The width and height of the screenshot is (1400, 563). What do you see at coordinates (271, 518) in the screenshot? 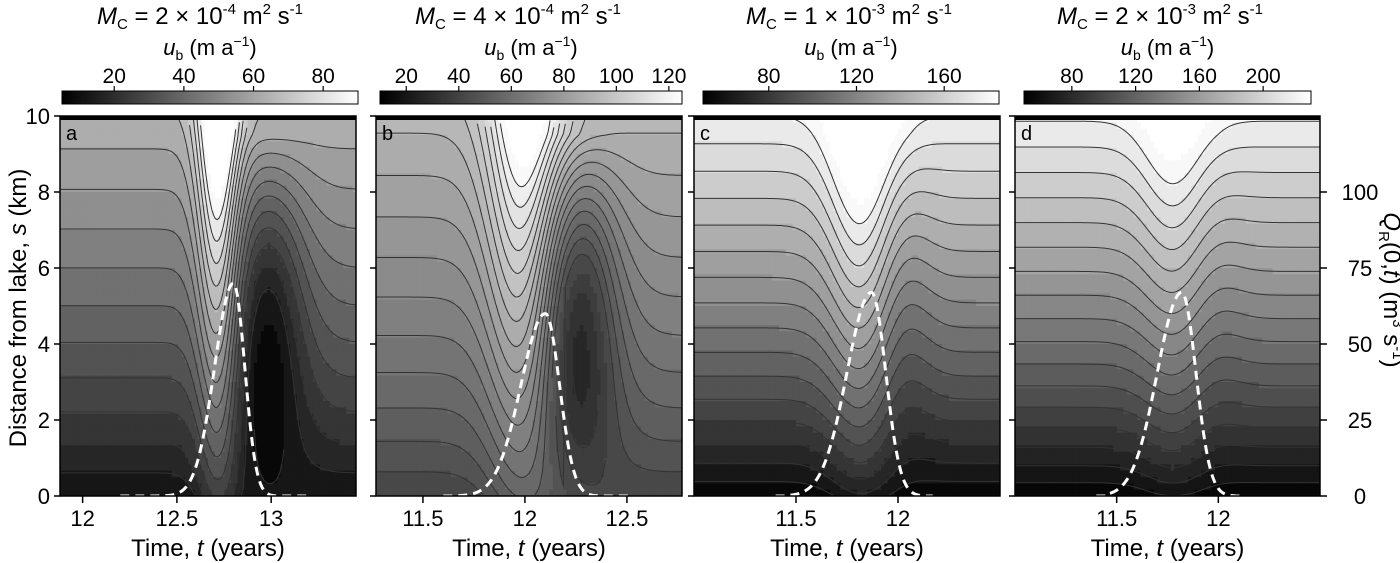
I see `x-tick-label: 13` at bounding box center [271, 518].